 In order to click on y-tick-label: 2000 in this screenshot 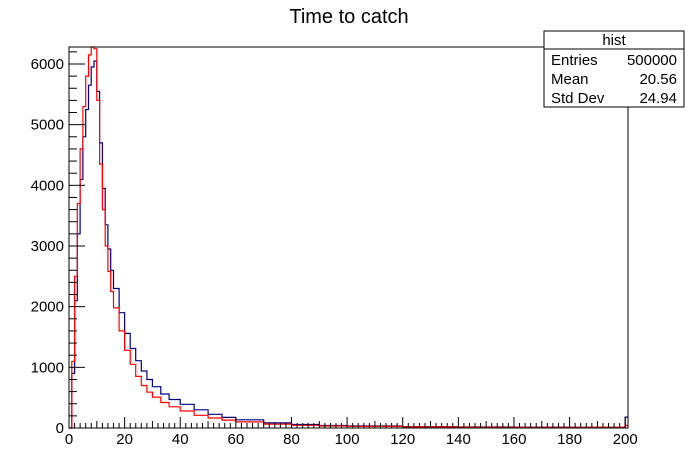, I will do `click(47, 307)`.